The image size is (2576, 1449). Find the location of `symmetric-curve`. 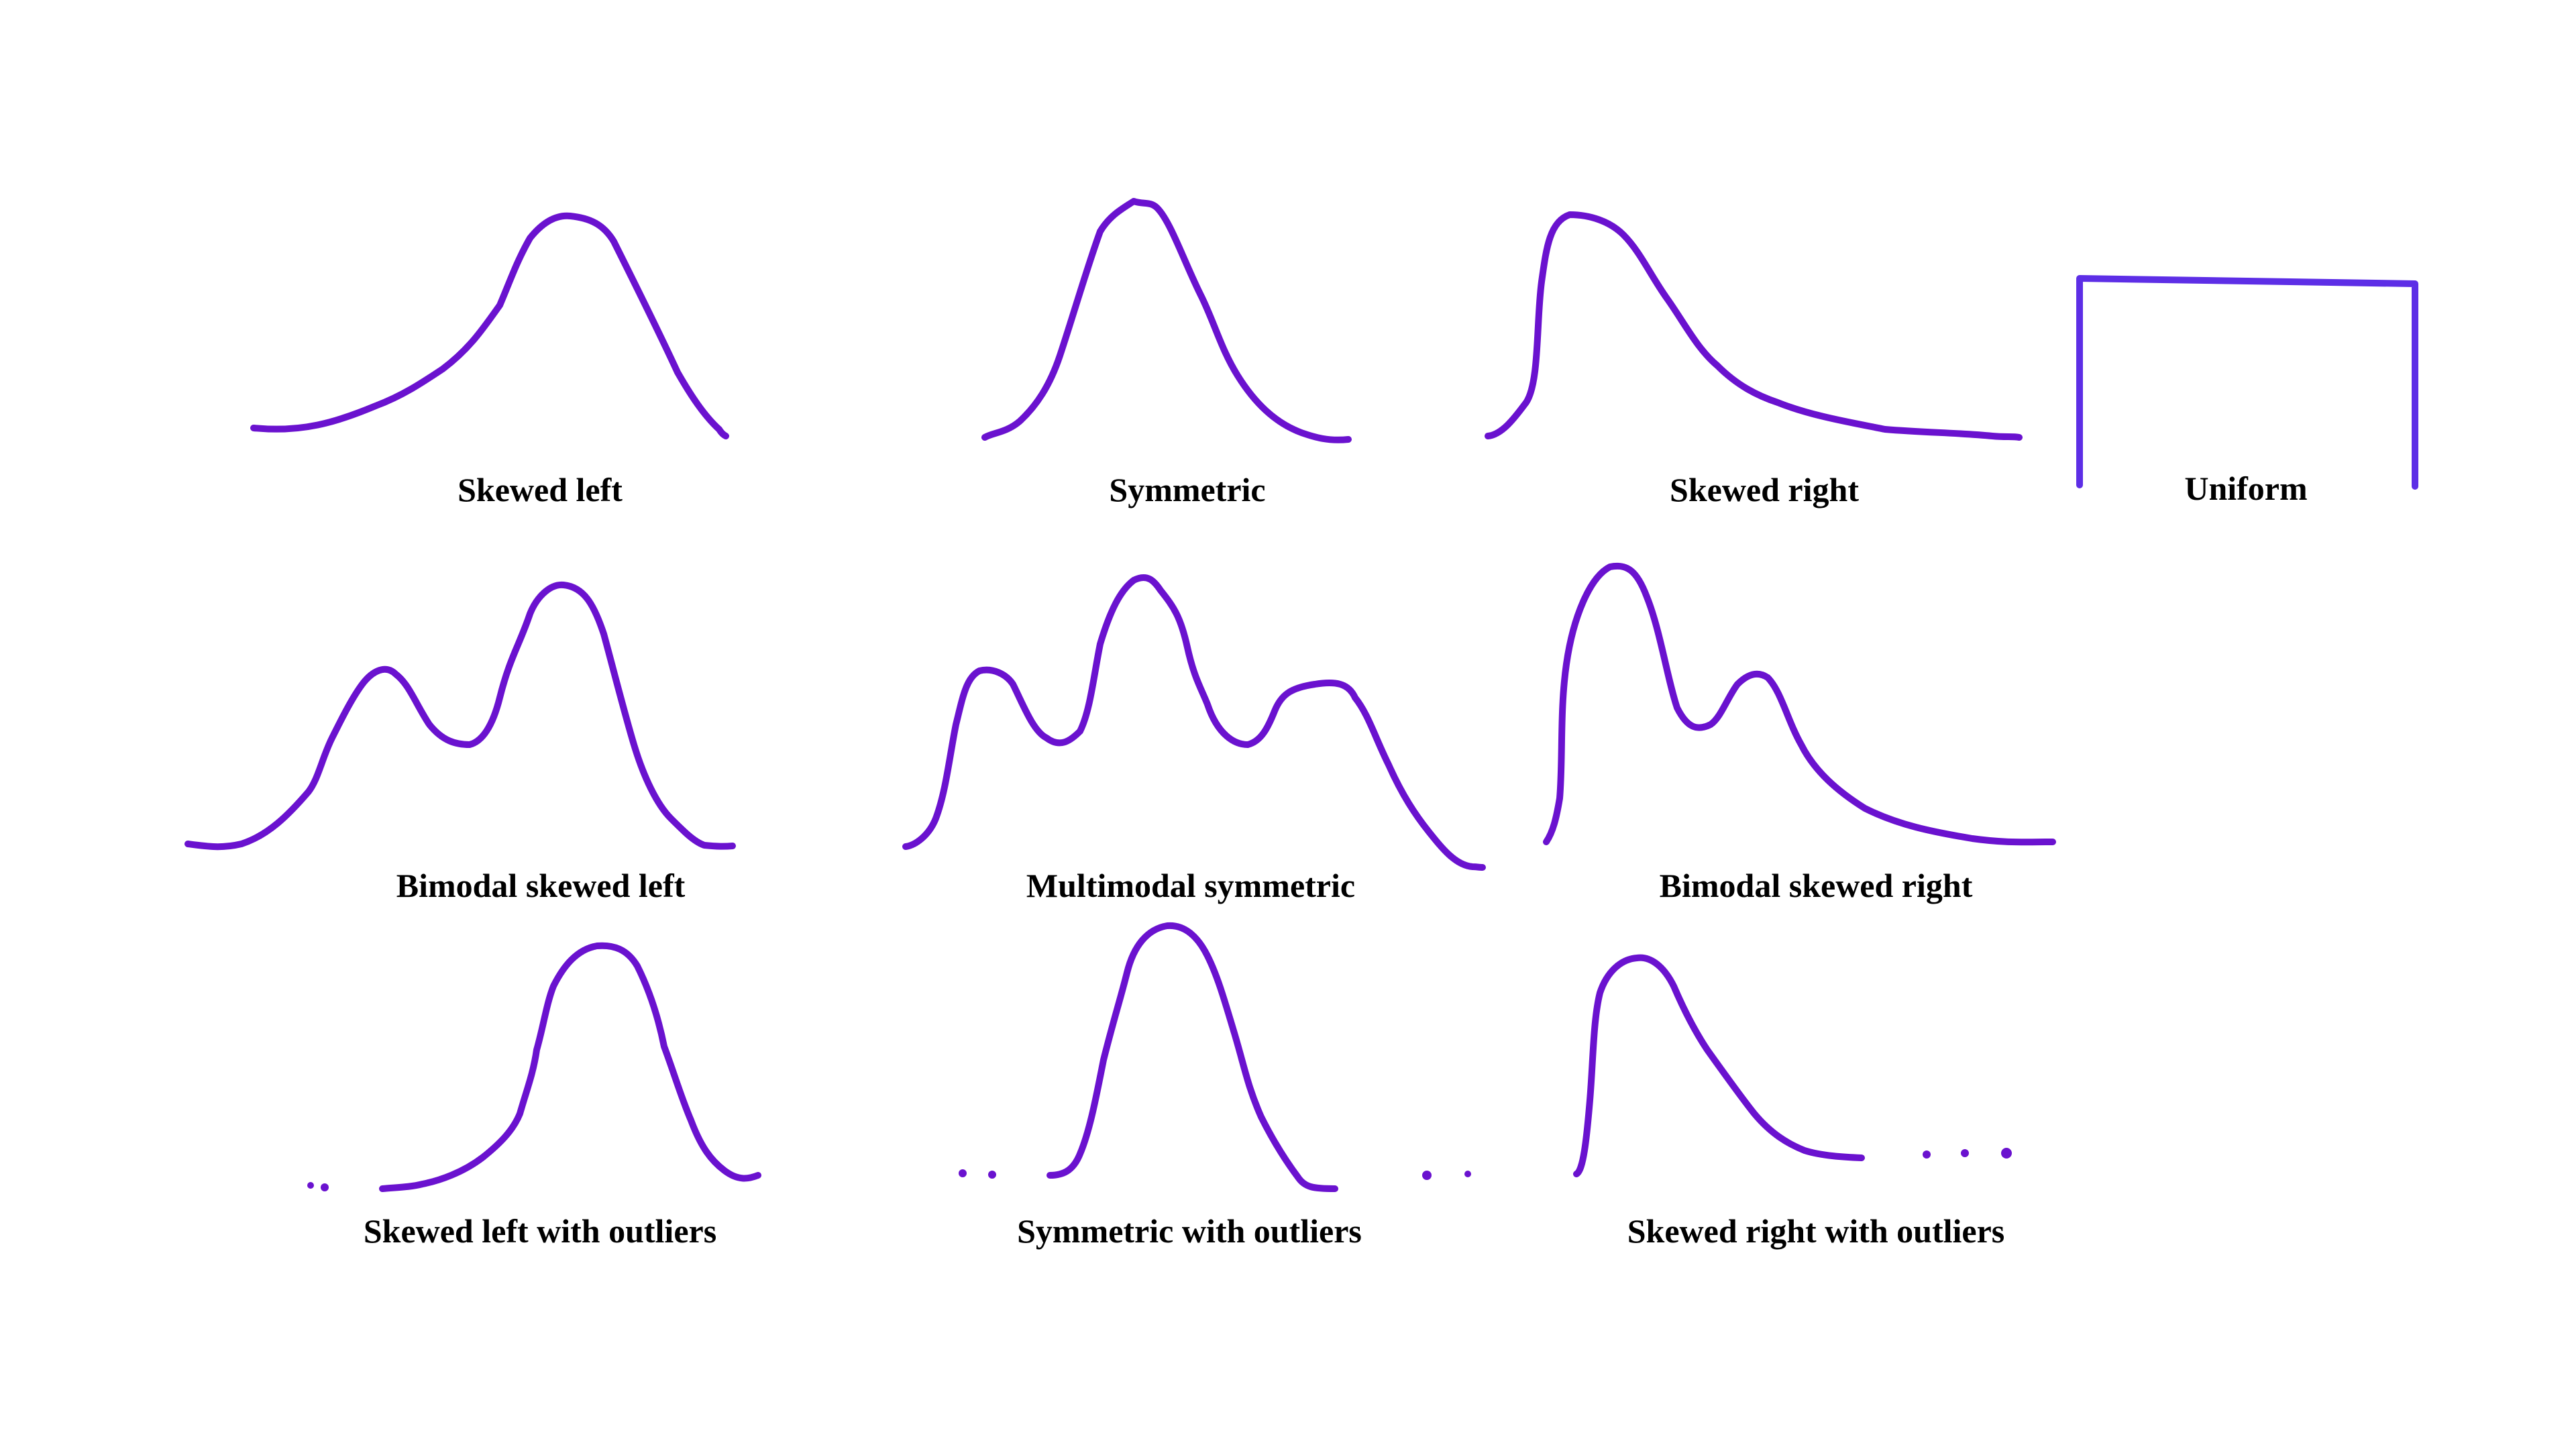

symmetric-curve is located at coordinates (1166, 320).